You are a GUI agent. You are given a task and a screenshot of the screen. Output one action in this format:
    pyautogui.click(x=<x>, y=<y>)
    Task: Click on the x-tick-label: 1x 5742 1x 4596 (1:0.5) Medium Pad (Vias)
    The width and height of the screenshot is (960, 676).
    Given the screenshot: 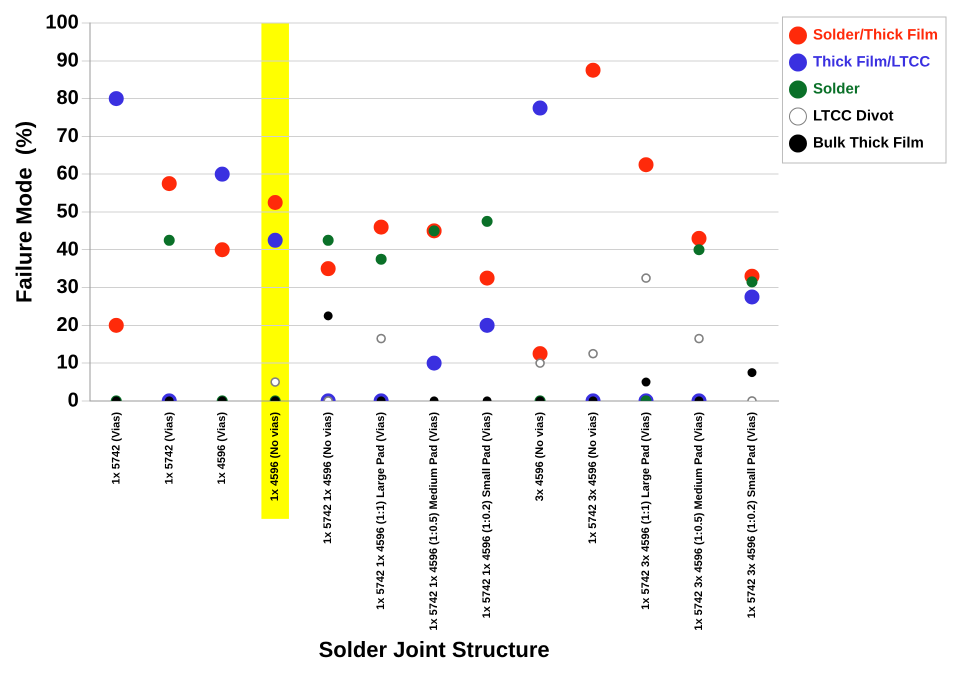 What is the action you would take?
    pyautogui.click(x=434, y=521)
    